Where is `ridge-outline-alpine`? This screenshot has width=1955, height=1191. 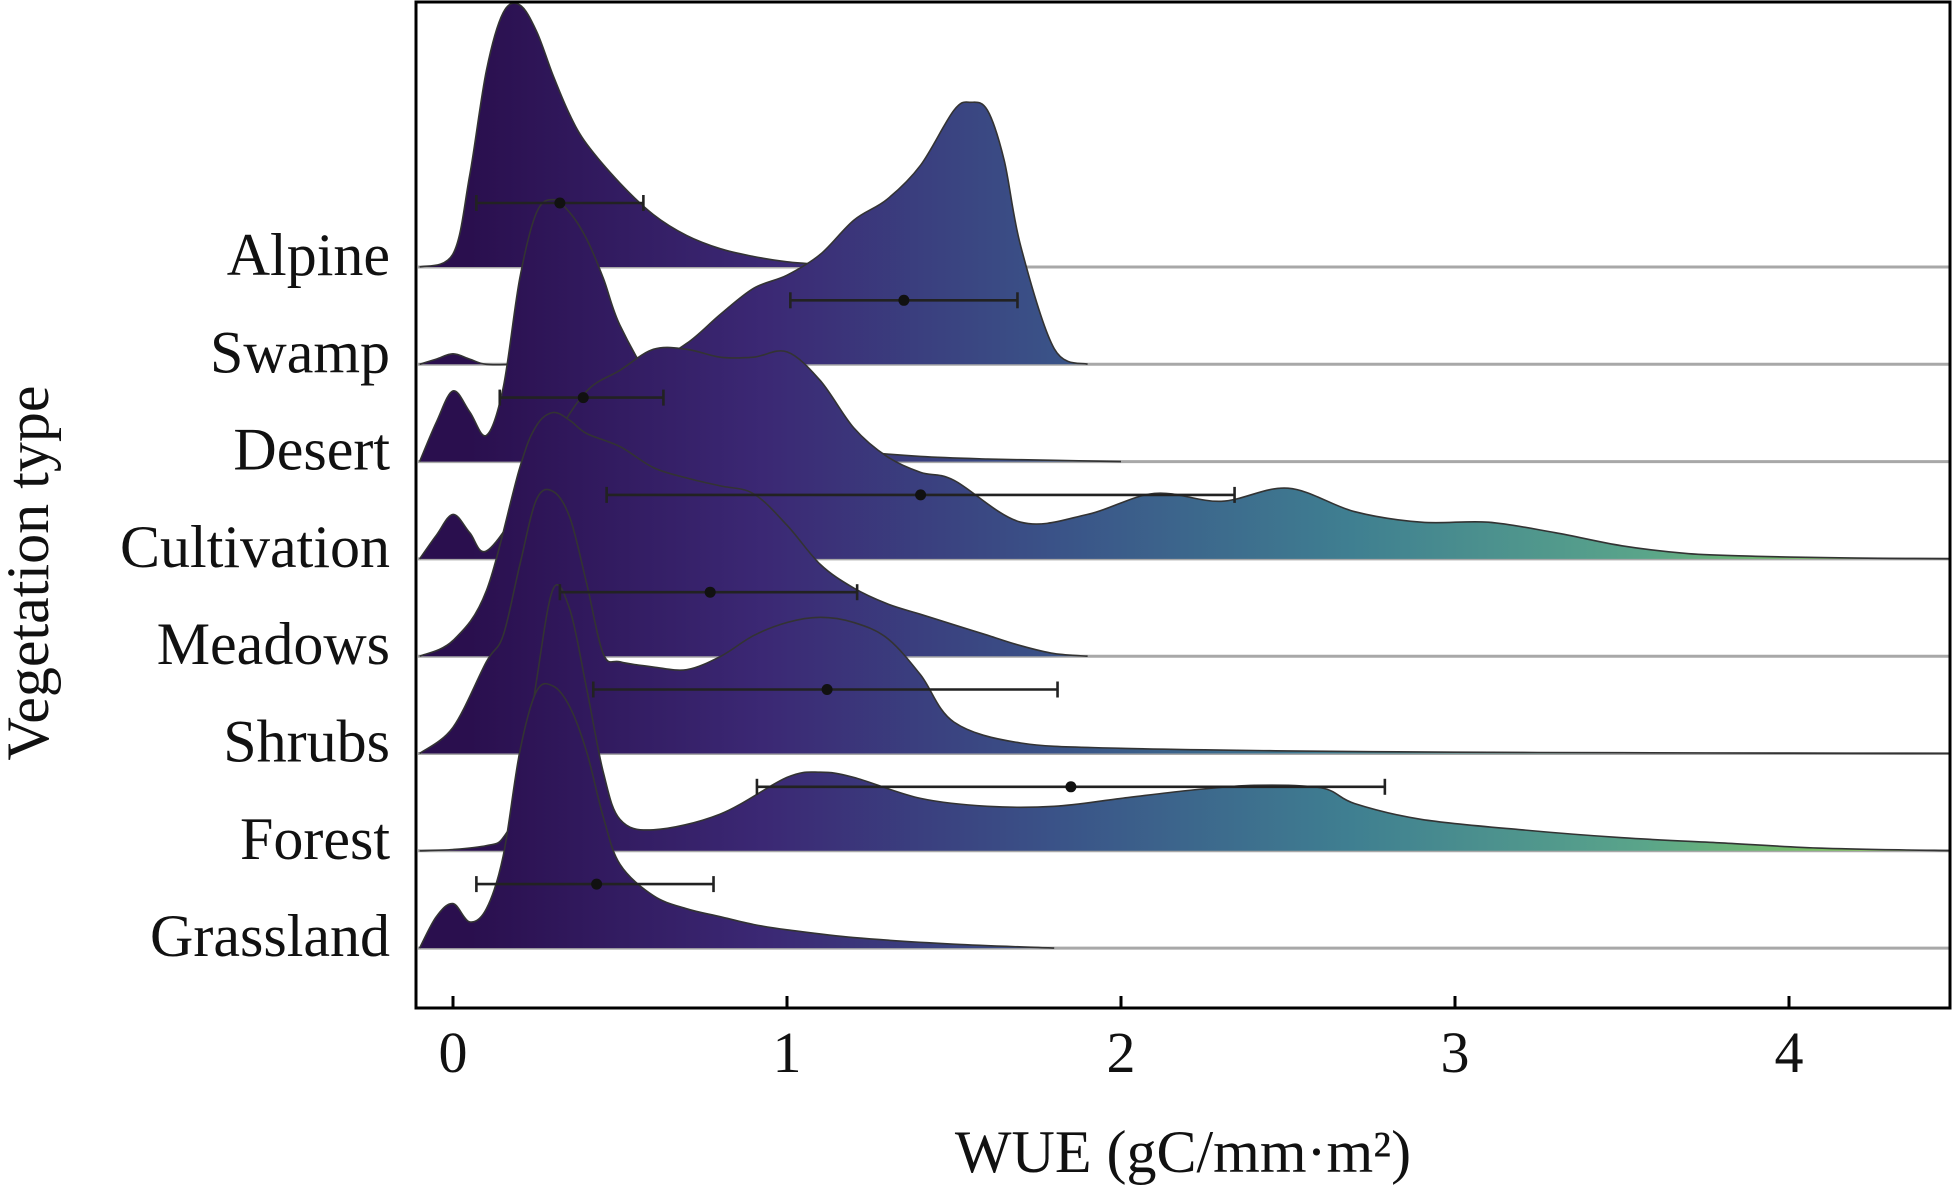
ridge-outline-alpine is located at coordinates (653, 135).